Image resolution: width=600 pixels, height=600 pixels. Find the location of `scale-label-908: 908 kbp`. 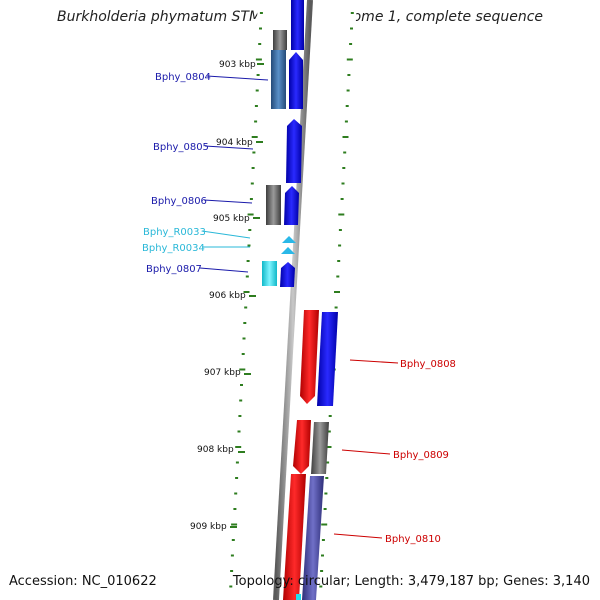

scale-label-908: 908 kbp is located at coordinates (215, 450).